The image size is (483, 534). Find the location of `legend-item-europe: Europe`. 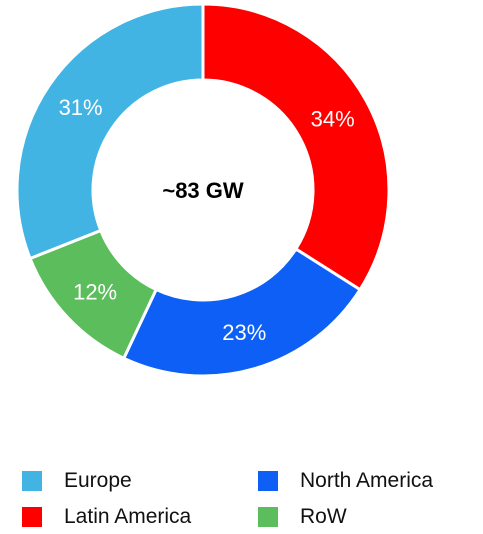

legend-item-europe: Europe is located at coordinates (77, 481).